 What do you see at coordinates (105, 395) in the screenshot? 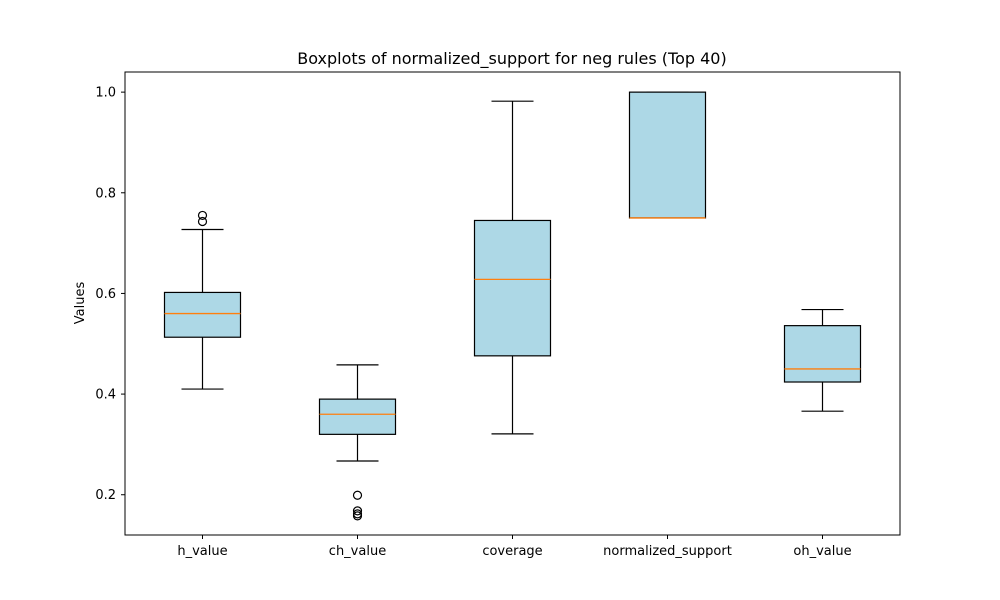
I see `y-tick-label: 0.4` at bounding box center [105, 395].